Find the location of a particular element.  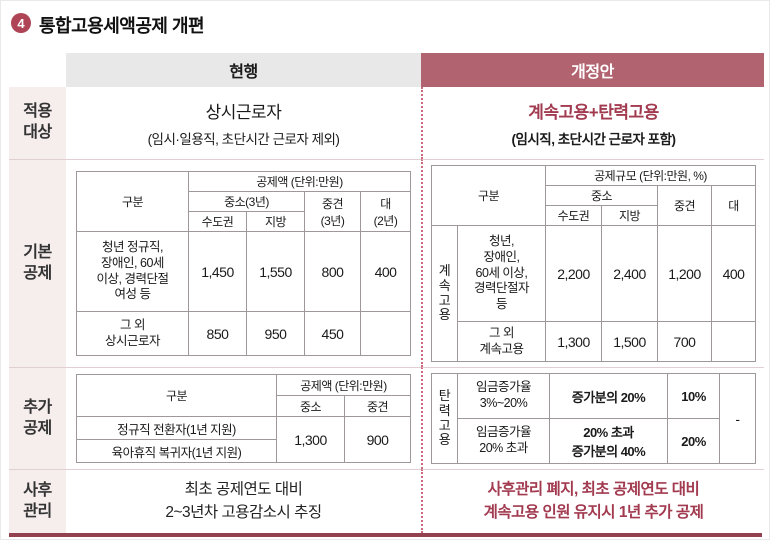

row-label-post-text: 사후 관리 is located at coordinates (37, 500).